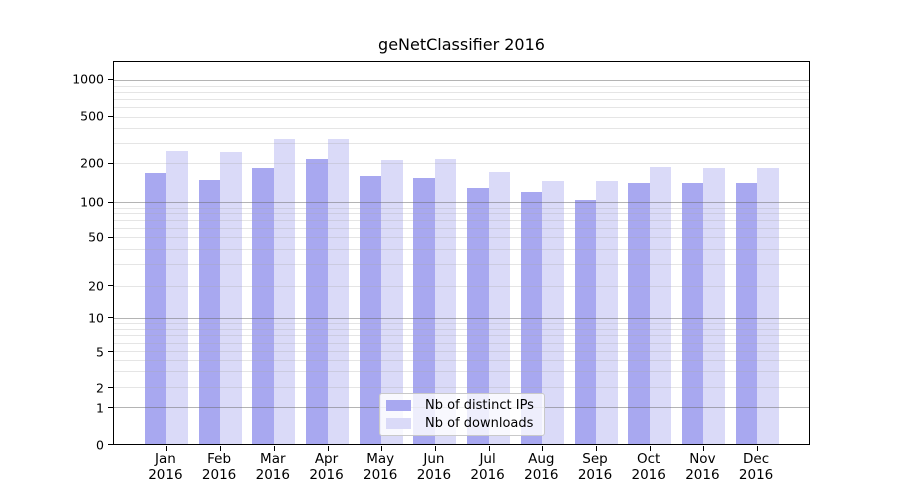  I want to click on x-label-month: Jul, so click(487, 459).